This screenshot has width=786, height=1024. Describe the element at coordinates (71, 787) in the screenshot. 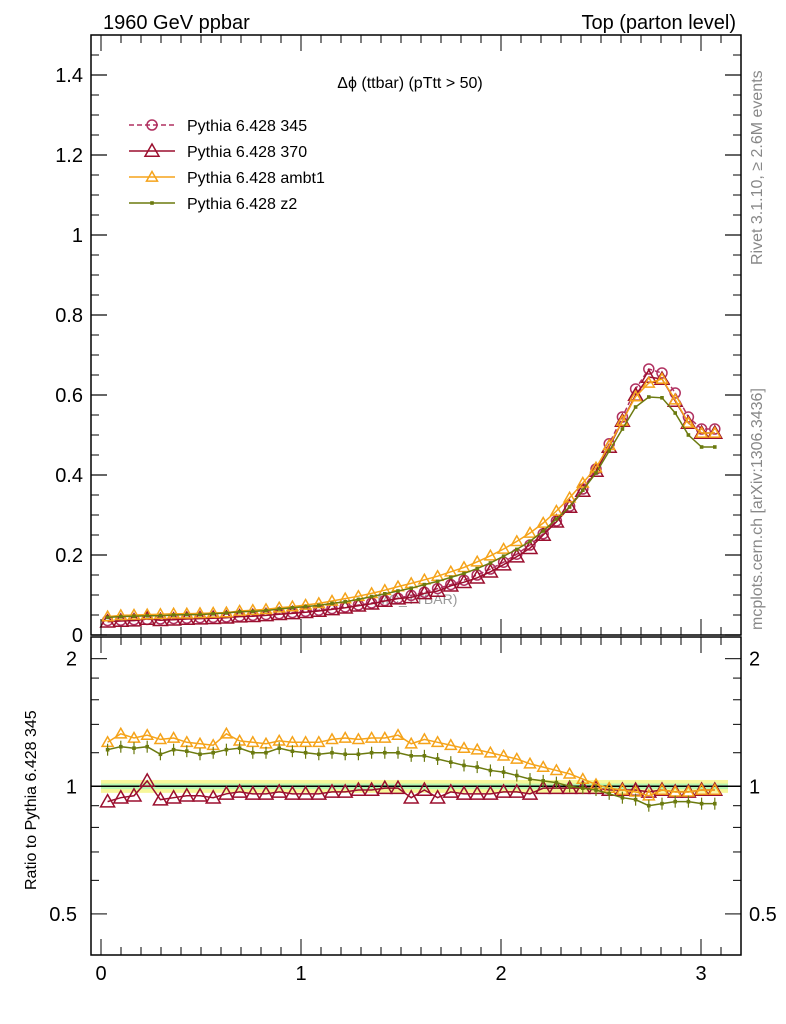

I see `ratio-y-tick-label: 1` at that location.